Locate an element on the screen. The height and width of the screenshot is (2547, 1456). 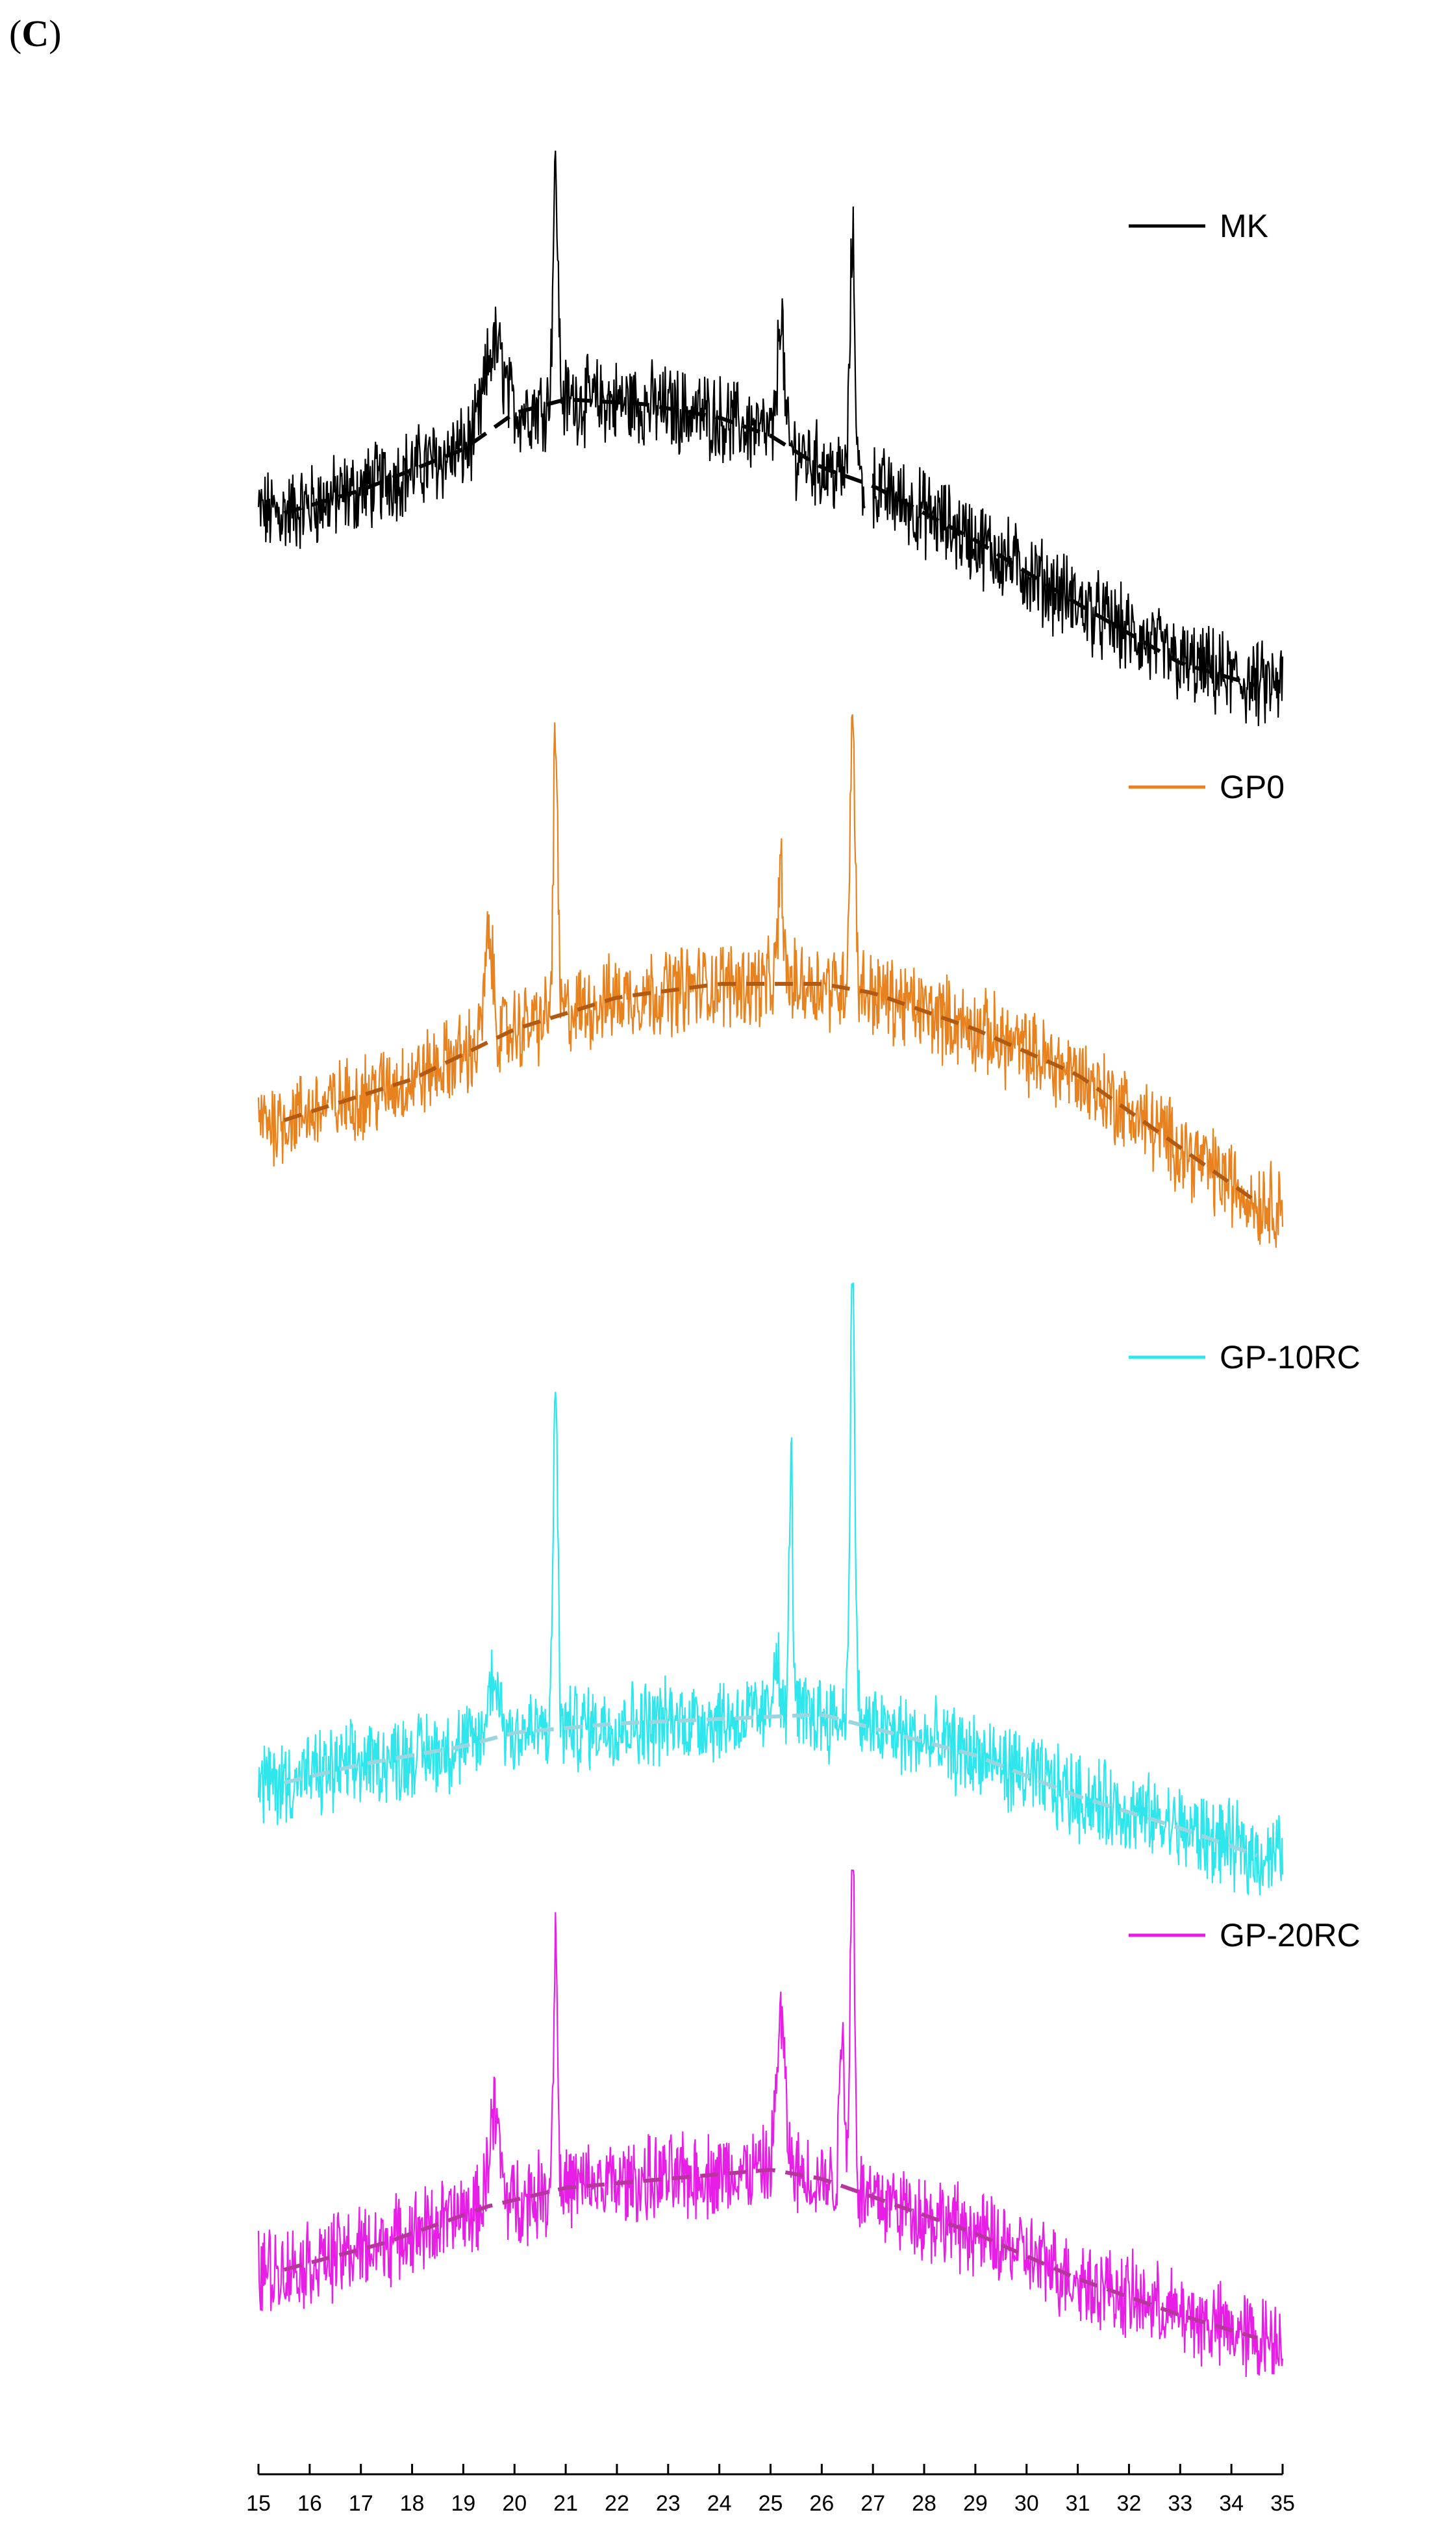
x-tick-label-16: 16 is located at coordinates (309, 2503).